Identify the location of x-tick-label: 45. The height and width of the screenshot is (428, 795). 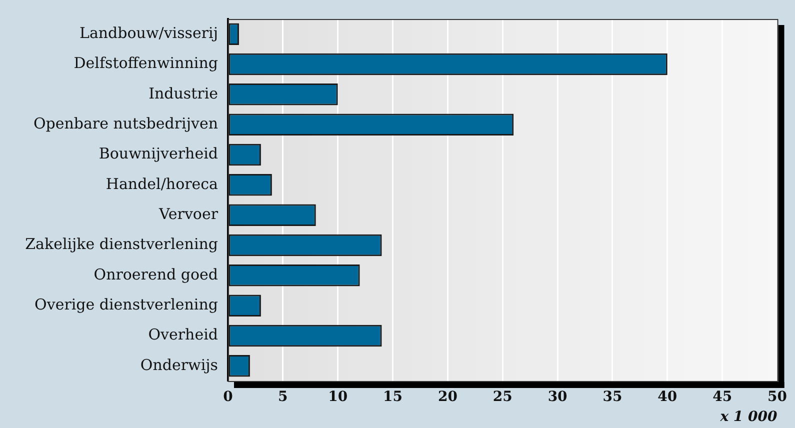
(722, 397).